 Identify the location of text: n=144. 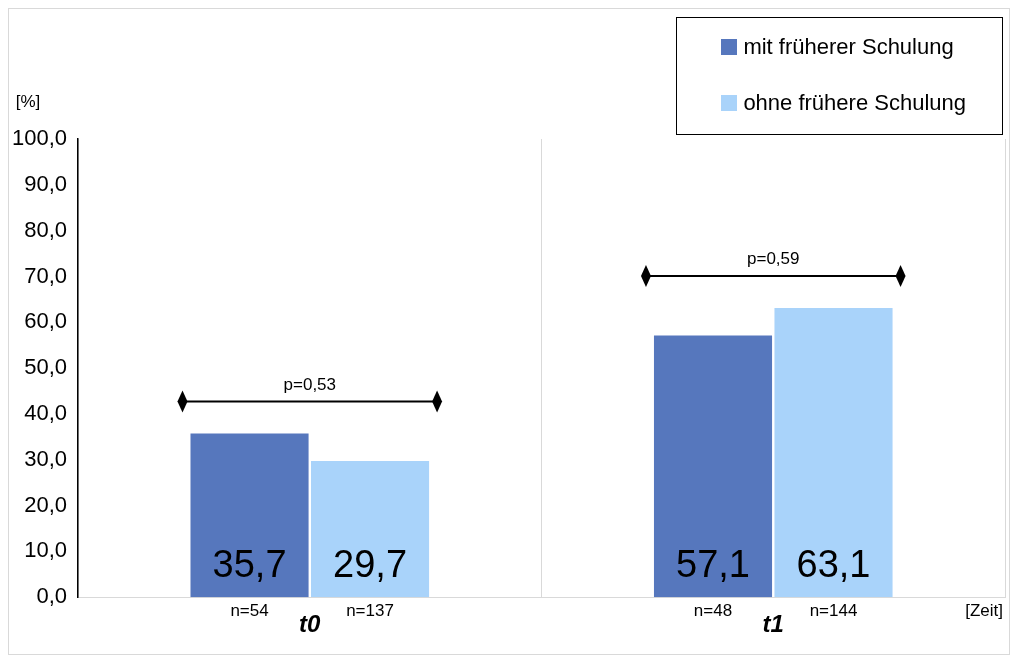
(833, 611).